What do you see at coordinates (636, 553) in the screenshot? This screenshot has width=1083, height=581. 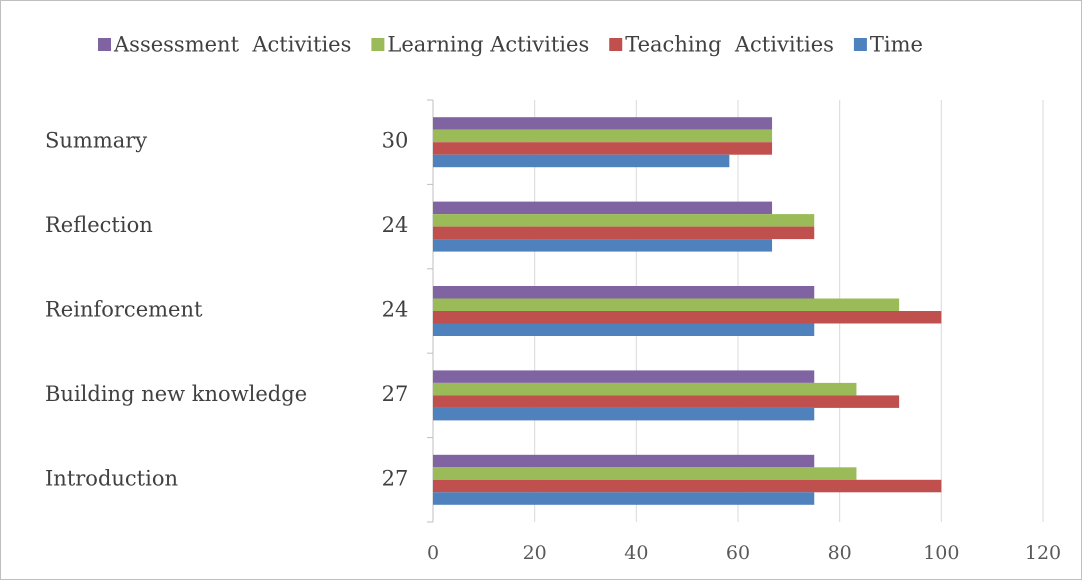 I see `x-tick-label: 40` at bounding box center [636, 553].